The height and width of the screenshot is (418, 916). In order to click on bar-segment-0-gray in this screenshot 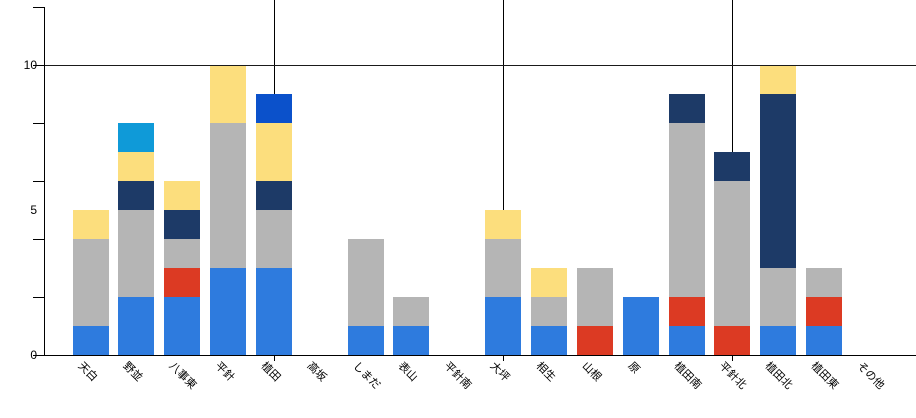, I will do `click(90, 282)`.